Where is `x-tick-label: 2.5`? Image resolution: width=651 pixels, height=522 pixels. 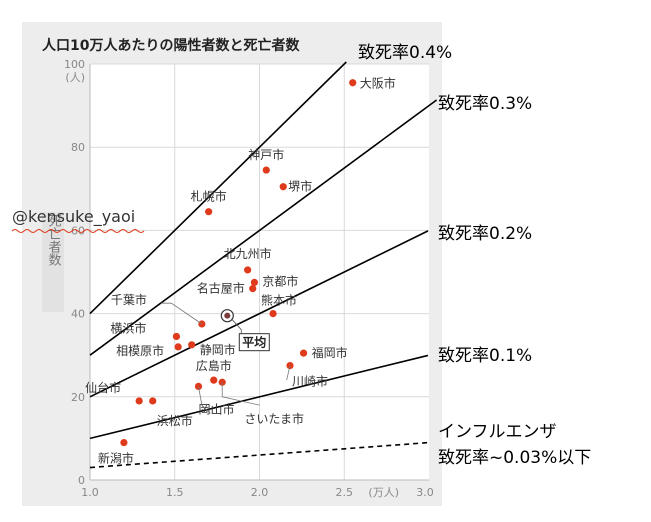
x-tick-label: 2.5 is located at coordinates (345, 492).